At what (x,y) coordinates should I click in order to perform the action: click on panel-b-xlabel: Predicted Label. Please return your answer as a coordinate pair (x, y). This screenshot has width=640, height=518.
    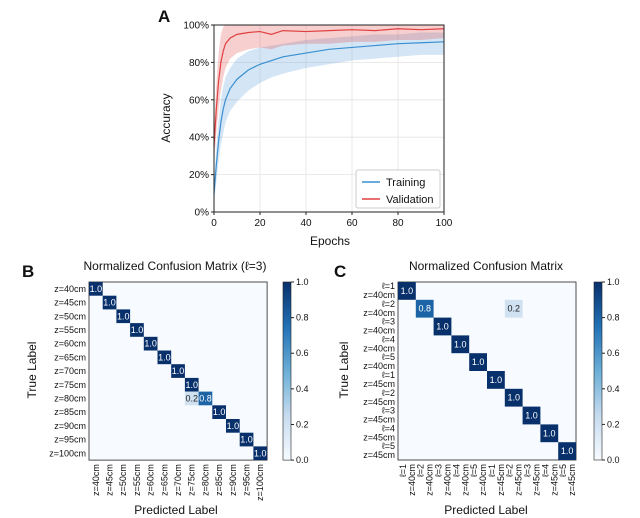
    Looking at the image, I should click on (175, 510).